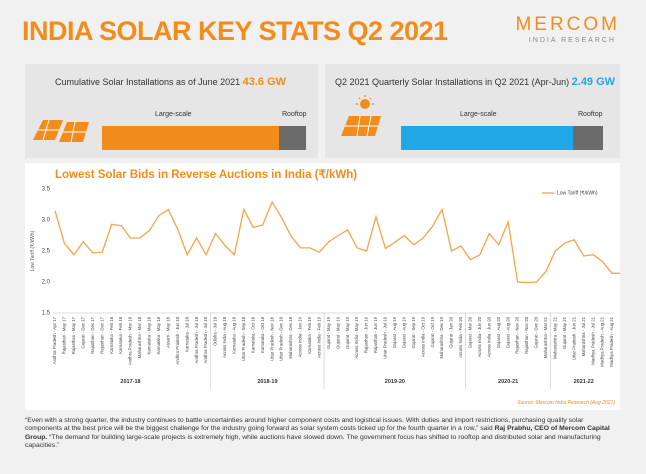 The height and width of the screenshot is (474, 646). Describe the element at coordinates (46, 221) in the screenshot. I see `y-tick-label: 3.0` at that location.